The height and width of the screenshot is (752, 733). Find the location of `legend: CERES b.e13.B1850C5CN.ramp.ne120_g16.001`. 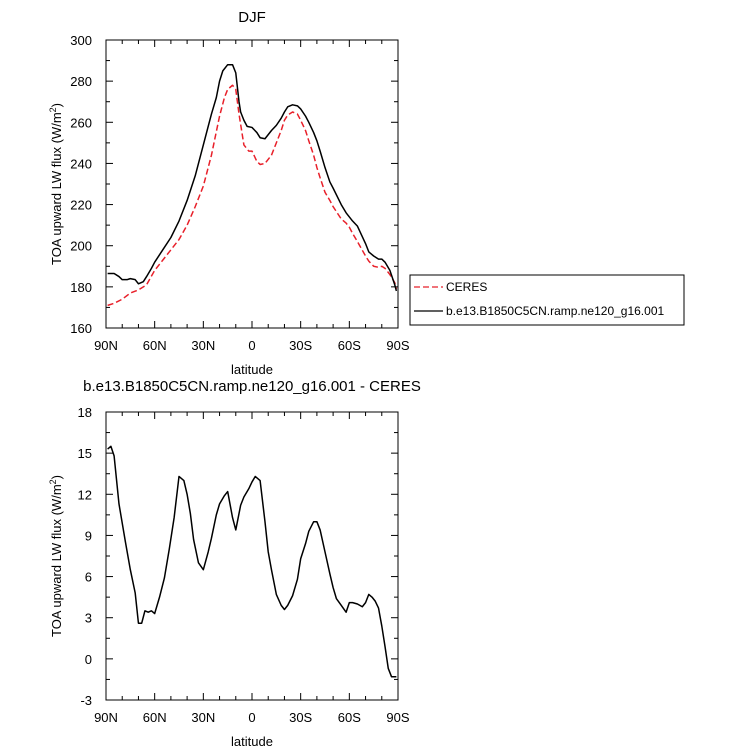

legend: CERES b.e13.B1850C5CN.ramp.ne120_g16.001 is located at coordinates (547, 300).